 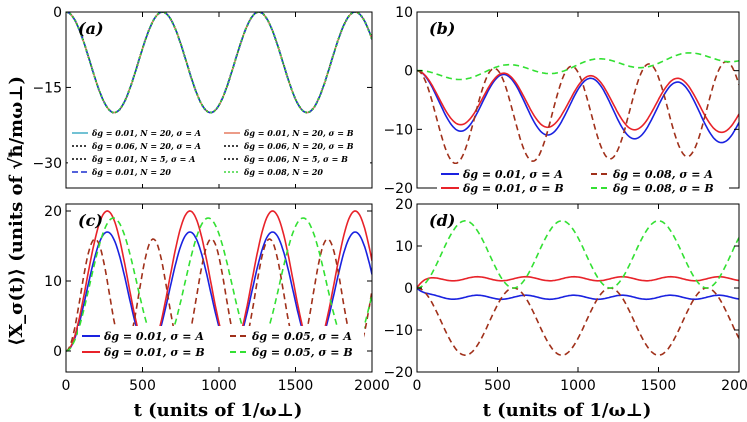 What do you see at coordinates (512, 174) in the screenshot?
I see `legend-label-b: δg = 0.01, σ = A` at bounding box center [512, 174].